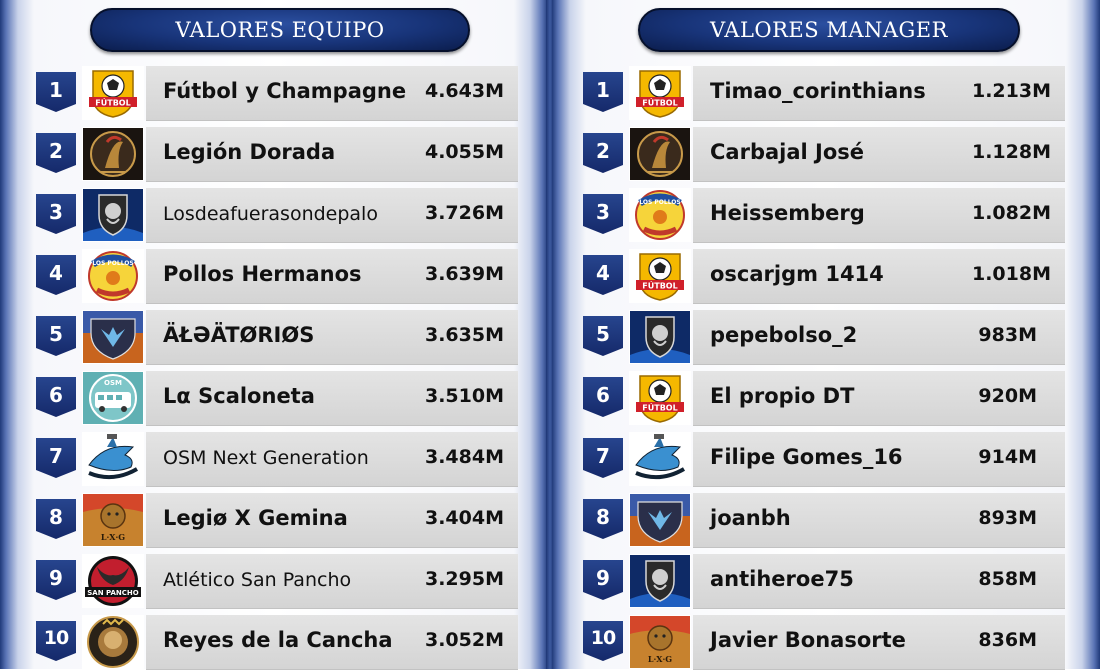  Describe the element at coordinates (464, 152) in the screenshot. I see `market-value: 4.055M` at that location.